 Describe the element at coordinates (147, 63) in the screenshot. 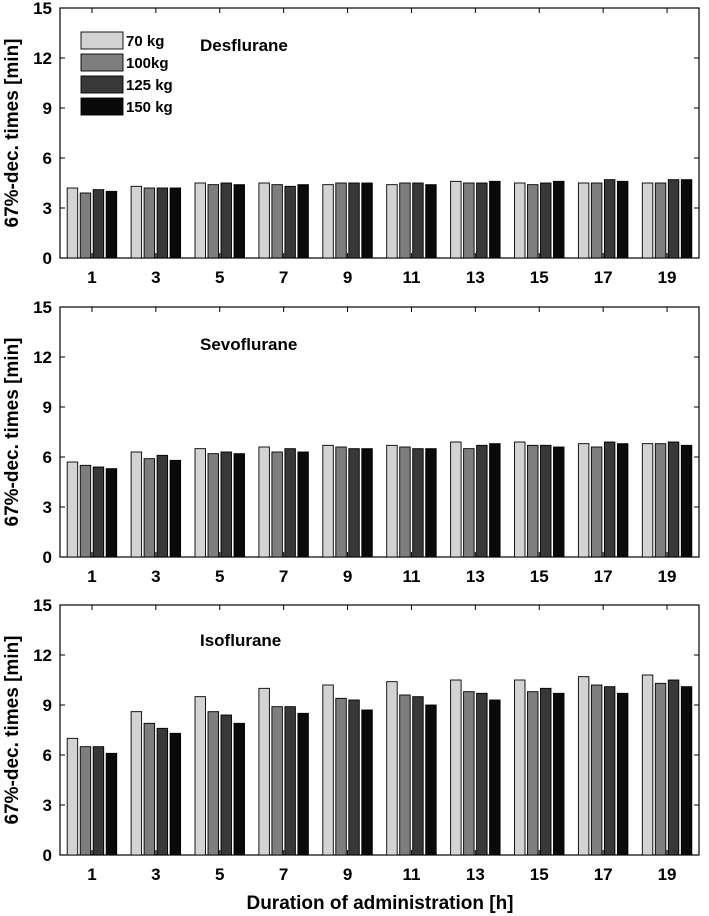

I see `legend-label: 100kg` at that location.